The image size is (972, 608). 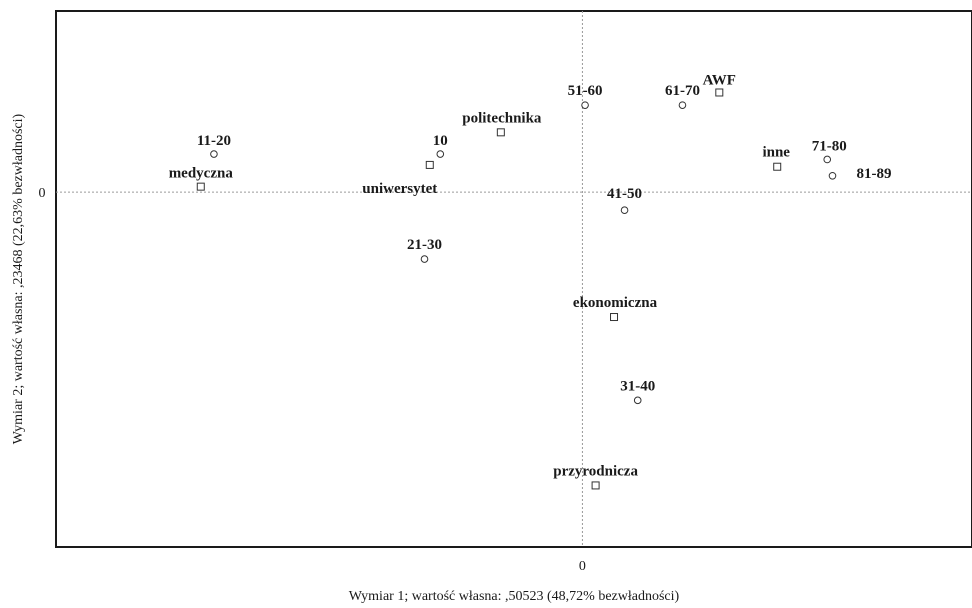 I want to click on point-label-10: 10, so click(x=440, y=141).